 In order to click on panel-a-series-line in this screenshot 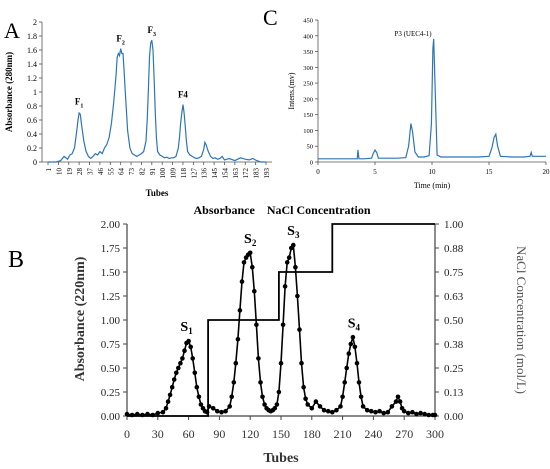, I will do `click(157, 101)`.